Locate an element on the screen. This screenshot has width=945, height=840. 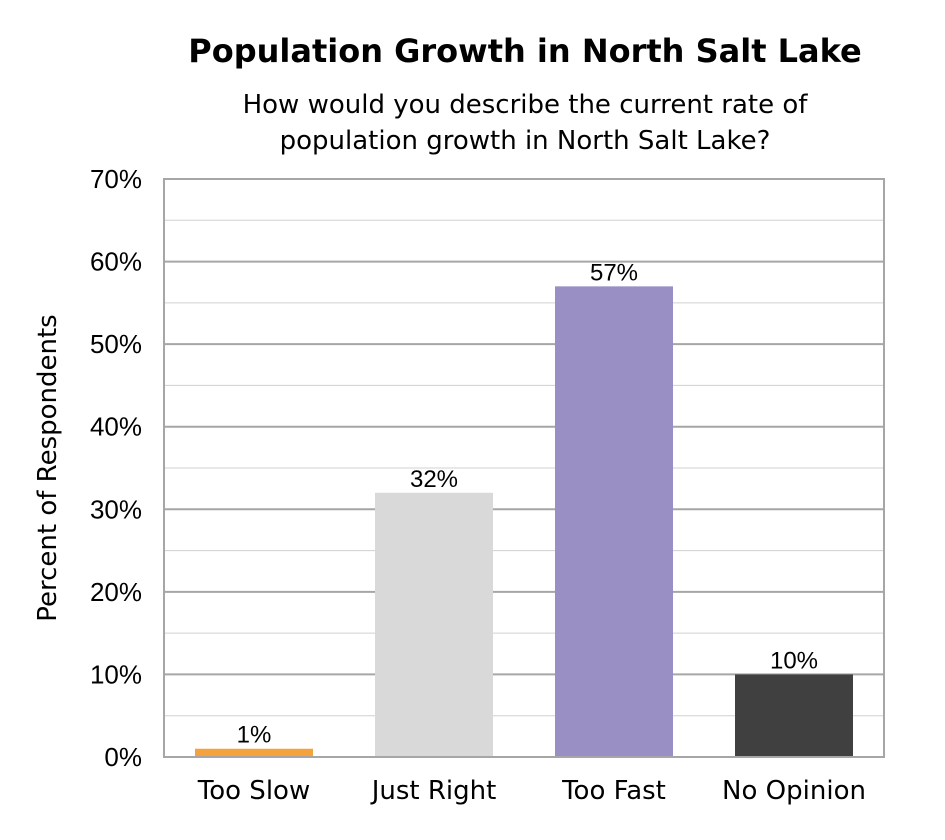
y-tick-label: 20% is located at coordinates (116, 592).